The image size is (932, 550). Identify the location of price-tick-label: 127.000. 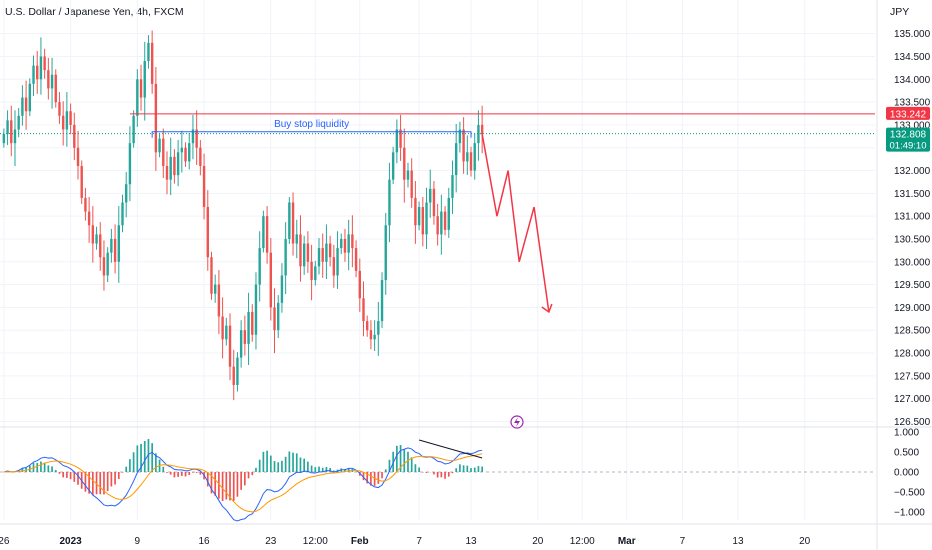
(912, 399).